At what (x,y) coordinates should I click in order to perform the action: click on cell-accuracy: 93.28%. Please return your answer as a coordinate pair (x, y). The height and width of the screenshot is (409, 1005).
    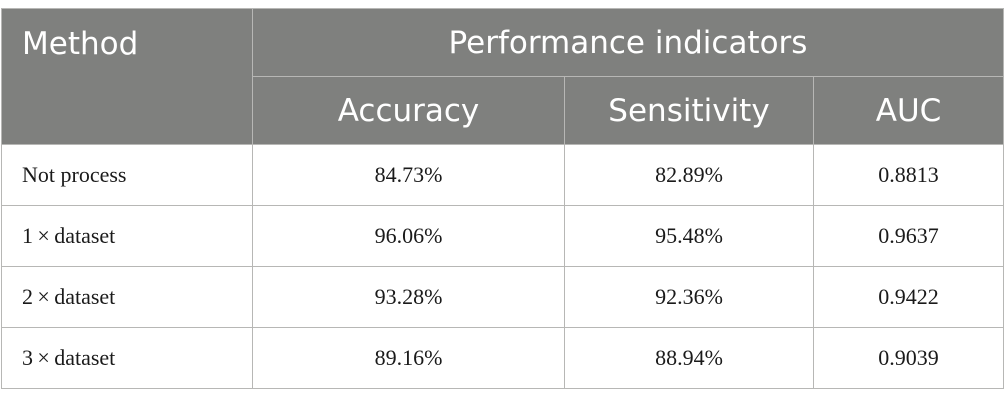
    Looking at the image, I should click on (408, 297).